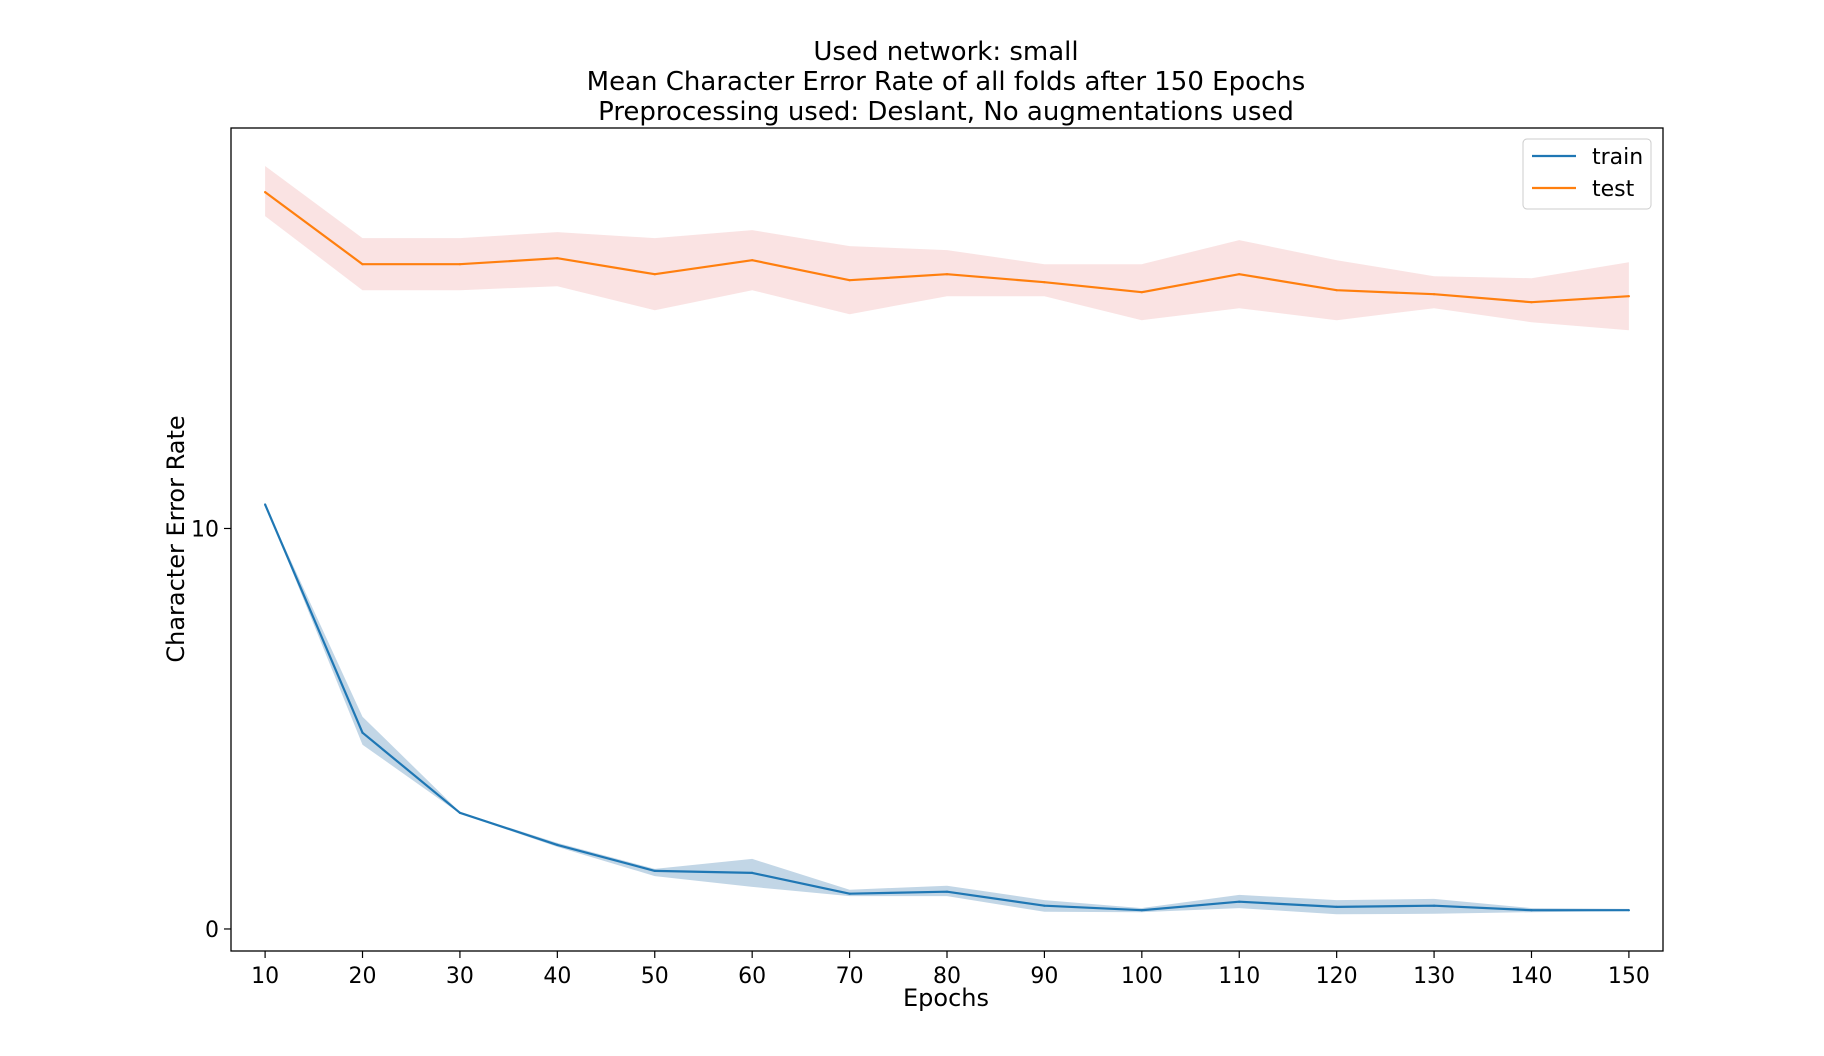  What do you see at coordinates (1337, 976) in the screenshot?
I see `x-tick-label-120: 120` at bounding box center [1337, 976].